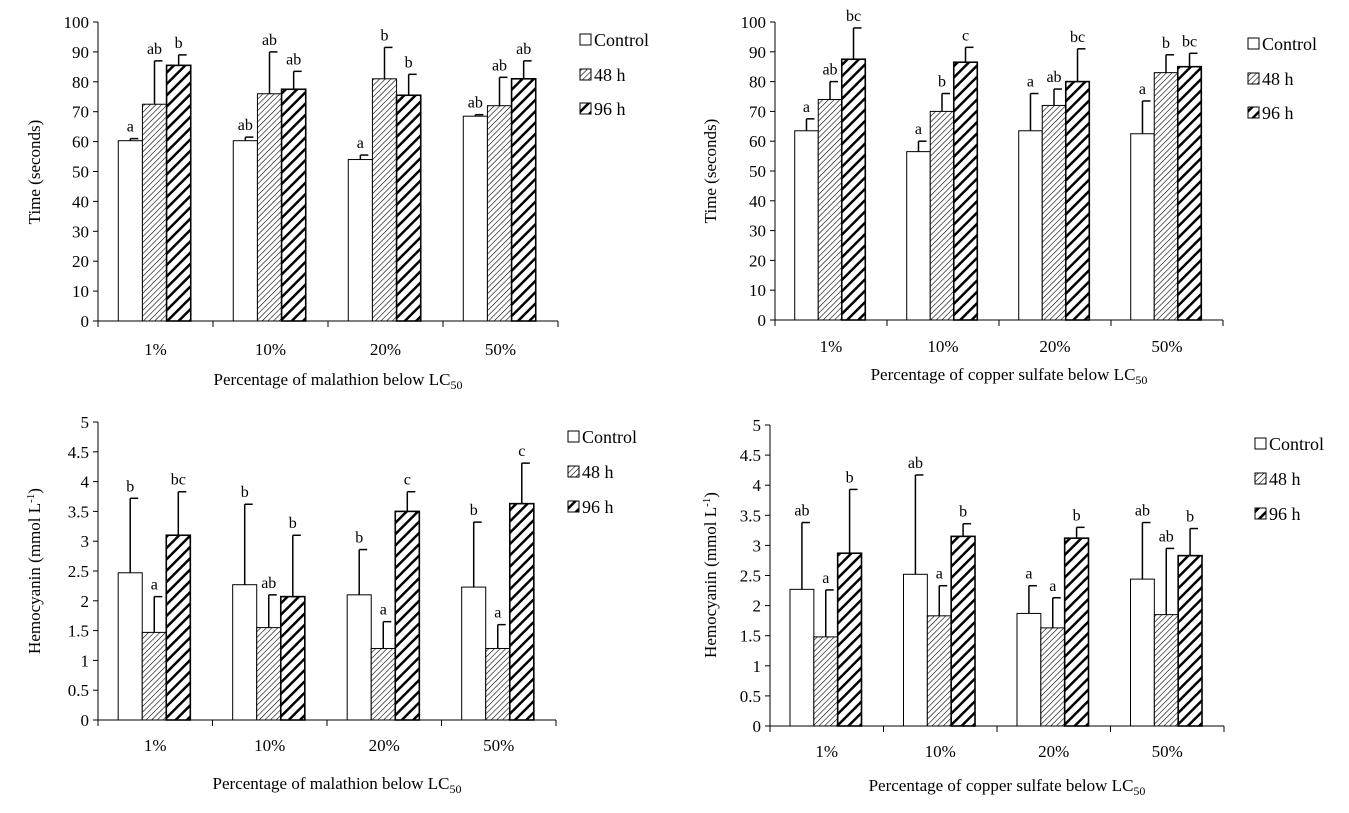 The height and width of the screenshot is (813, 1349). Describe the element at coordinates (710, 171) in the screenshot. I see `y-axis-label: Time (seconds)` at that location.